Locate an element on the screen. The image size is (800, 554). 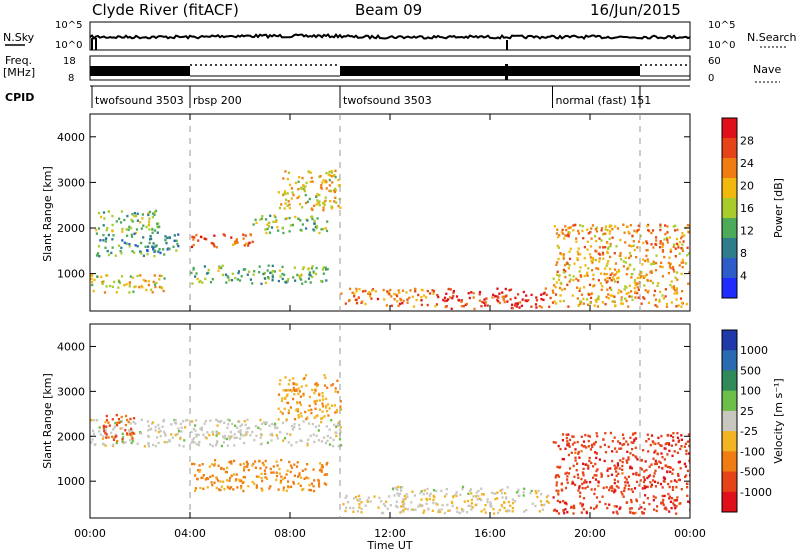
date-title: 16/Jun/2015 is located at coordinates (635, 10).